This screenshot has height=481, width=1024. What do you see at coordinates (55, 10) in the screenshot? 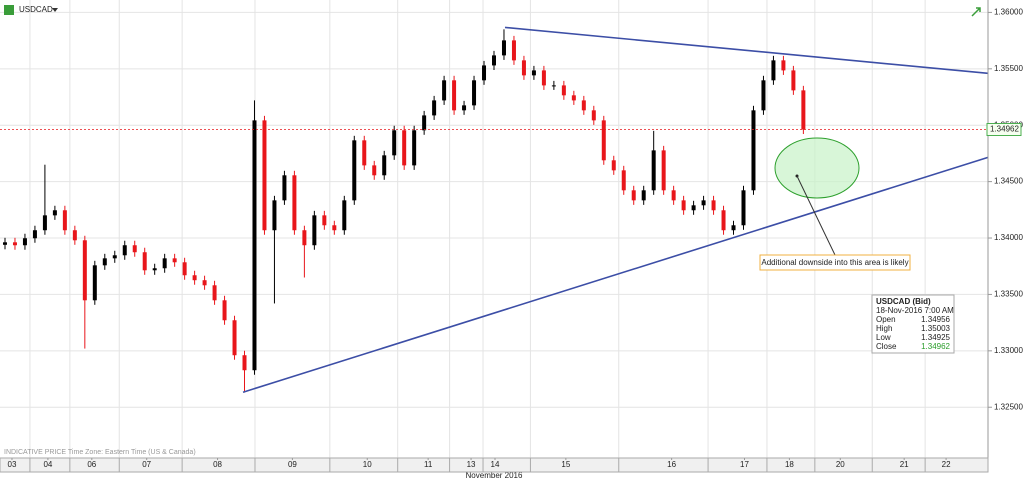
I see `dropdown-arrow` at bounding box center [55, 10].